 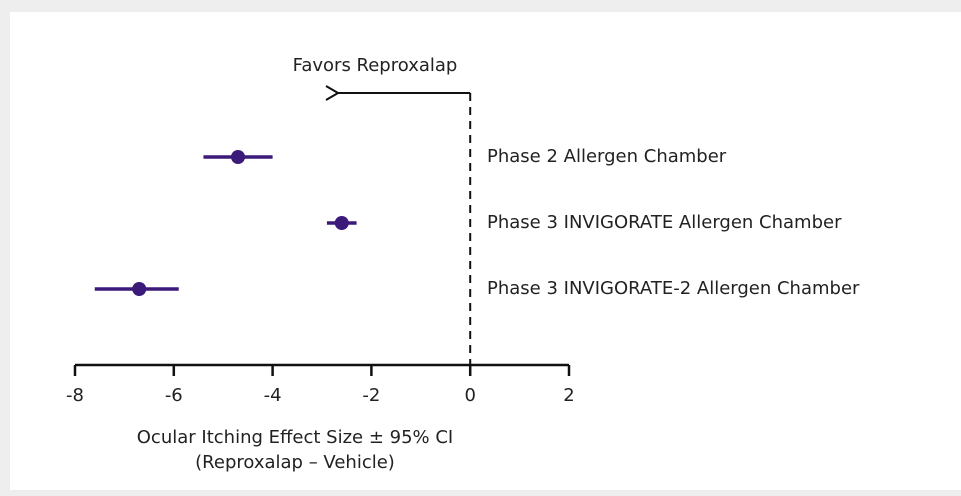 I want to click on x-tick-label: -4, so click(x=273, y=395).